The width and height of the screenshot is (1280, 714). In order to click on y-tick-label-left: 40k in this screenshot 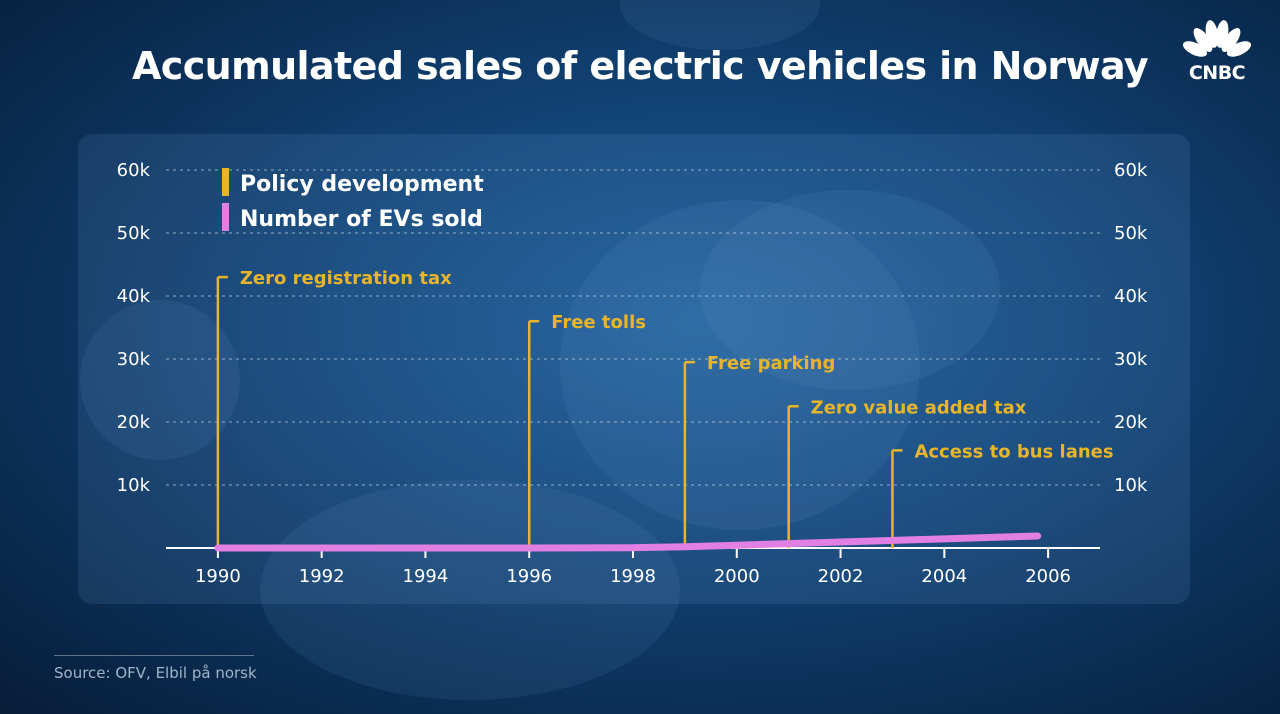, I will do `click(134, 296)`.